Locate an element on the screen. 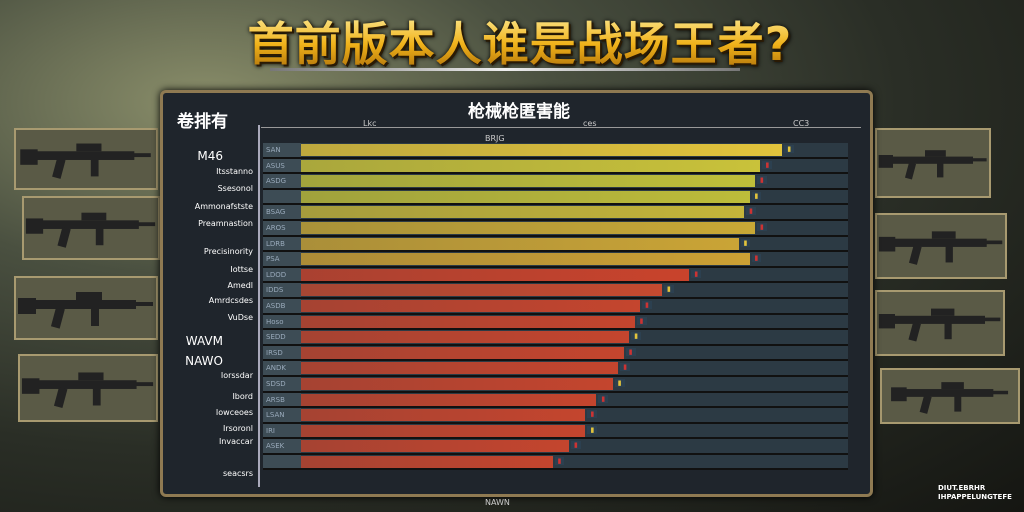  stat-row: SDSD ▮ is located at coordinates (555, 384).